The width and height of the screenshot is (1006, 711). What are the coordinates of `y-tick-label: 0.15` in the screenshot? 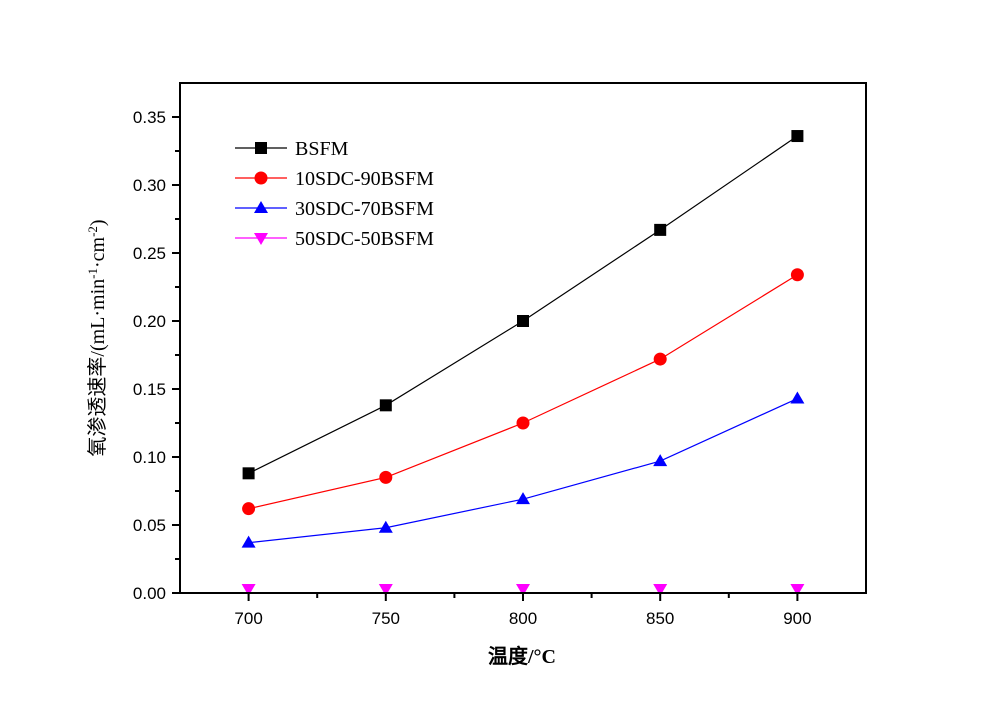 It's located at (149, 389).